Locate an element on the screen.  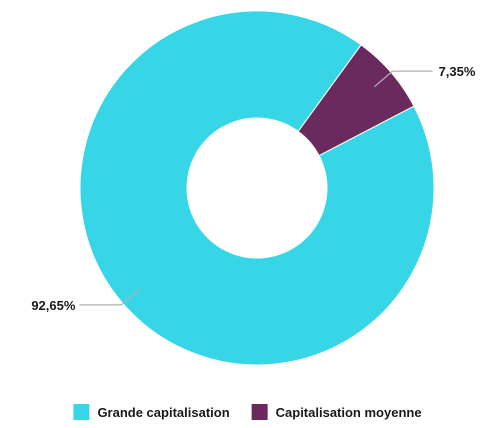
legend-label-grande-capitalisation: Grande capitalisation is located at coordinates (163, 412).